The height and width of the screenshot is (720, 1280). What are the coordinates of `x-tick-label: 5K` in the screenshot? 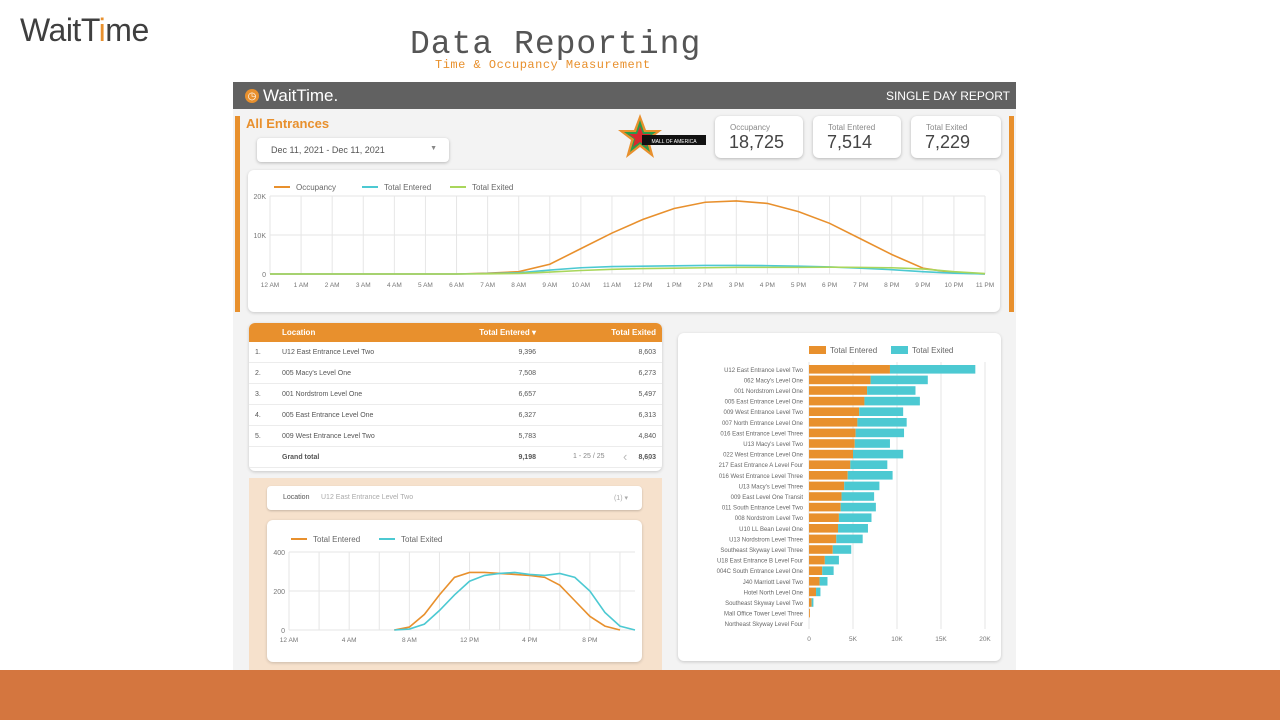 It's located at (853, 639).